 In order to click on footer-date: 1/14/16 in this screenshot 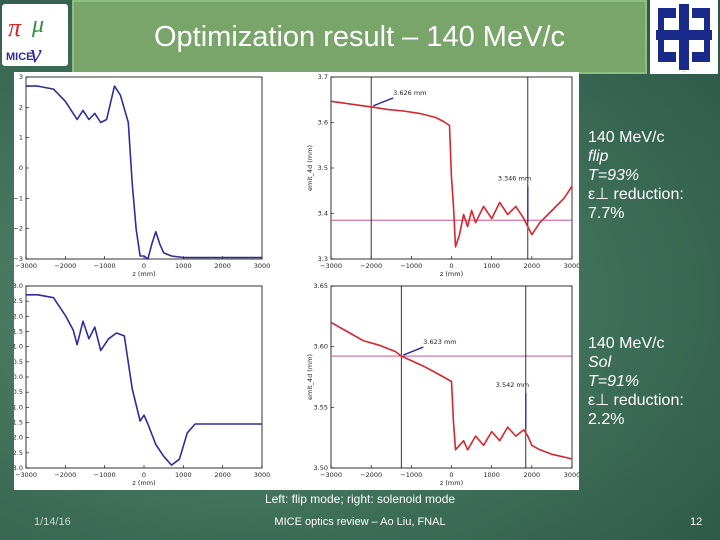, I will do `click(52, 522)`.